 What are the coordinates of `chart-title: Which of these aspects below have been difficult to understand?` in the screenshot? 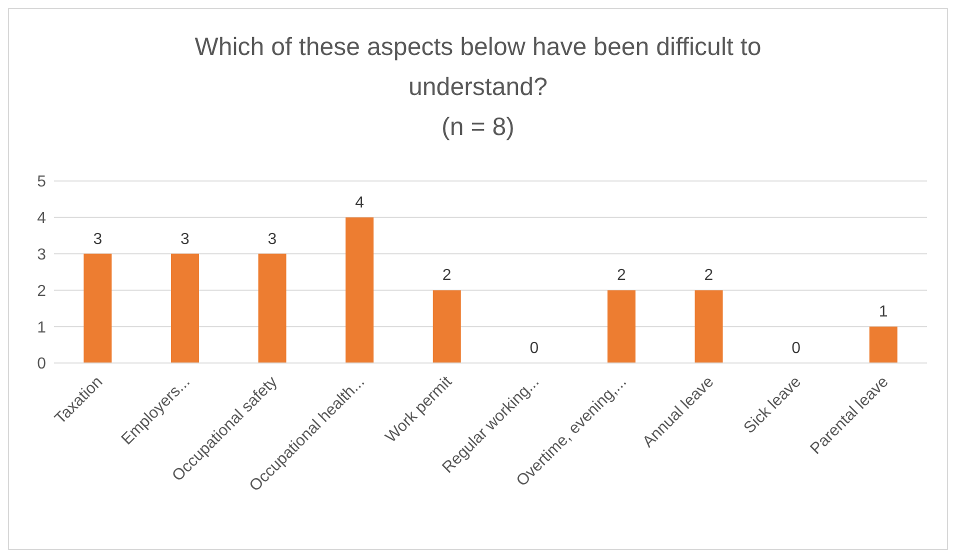 It's located at (478, 67).